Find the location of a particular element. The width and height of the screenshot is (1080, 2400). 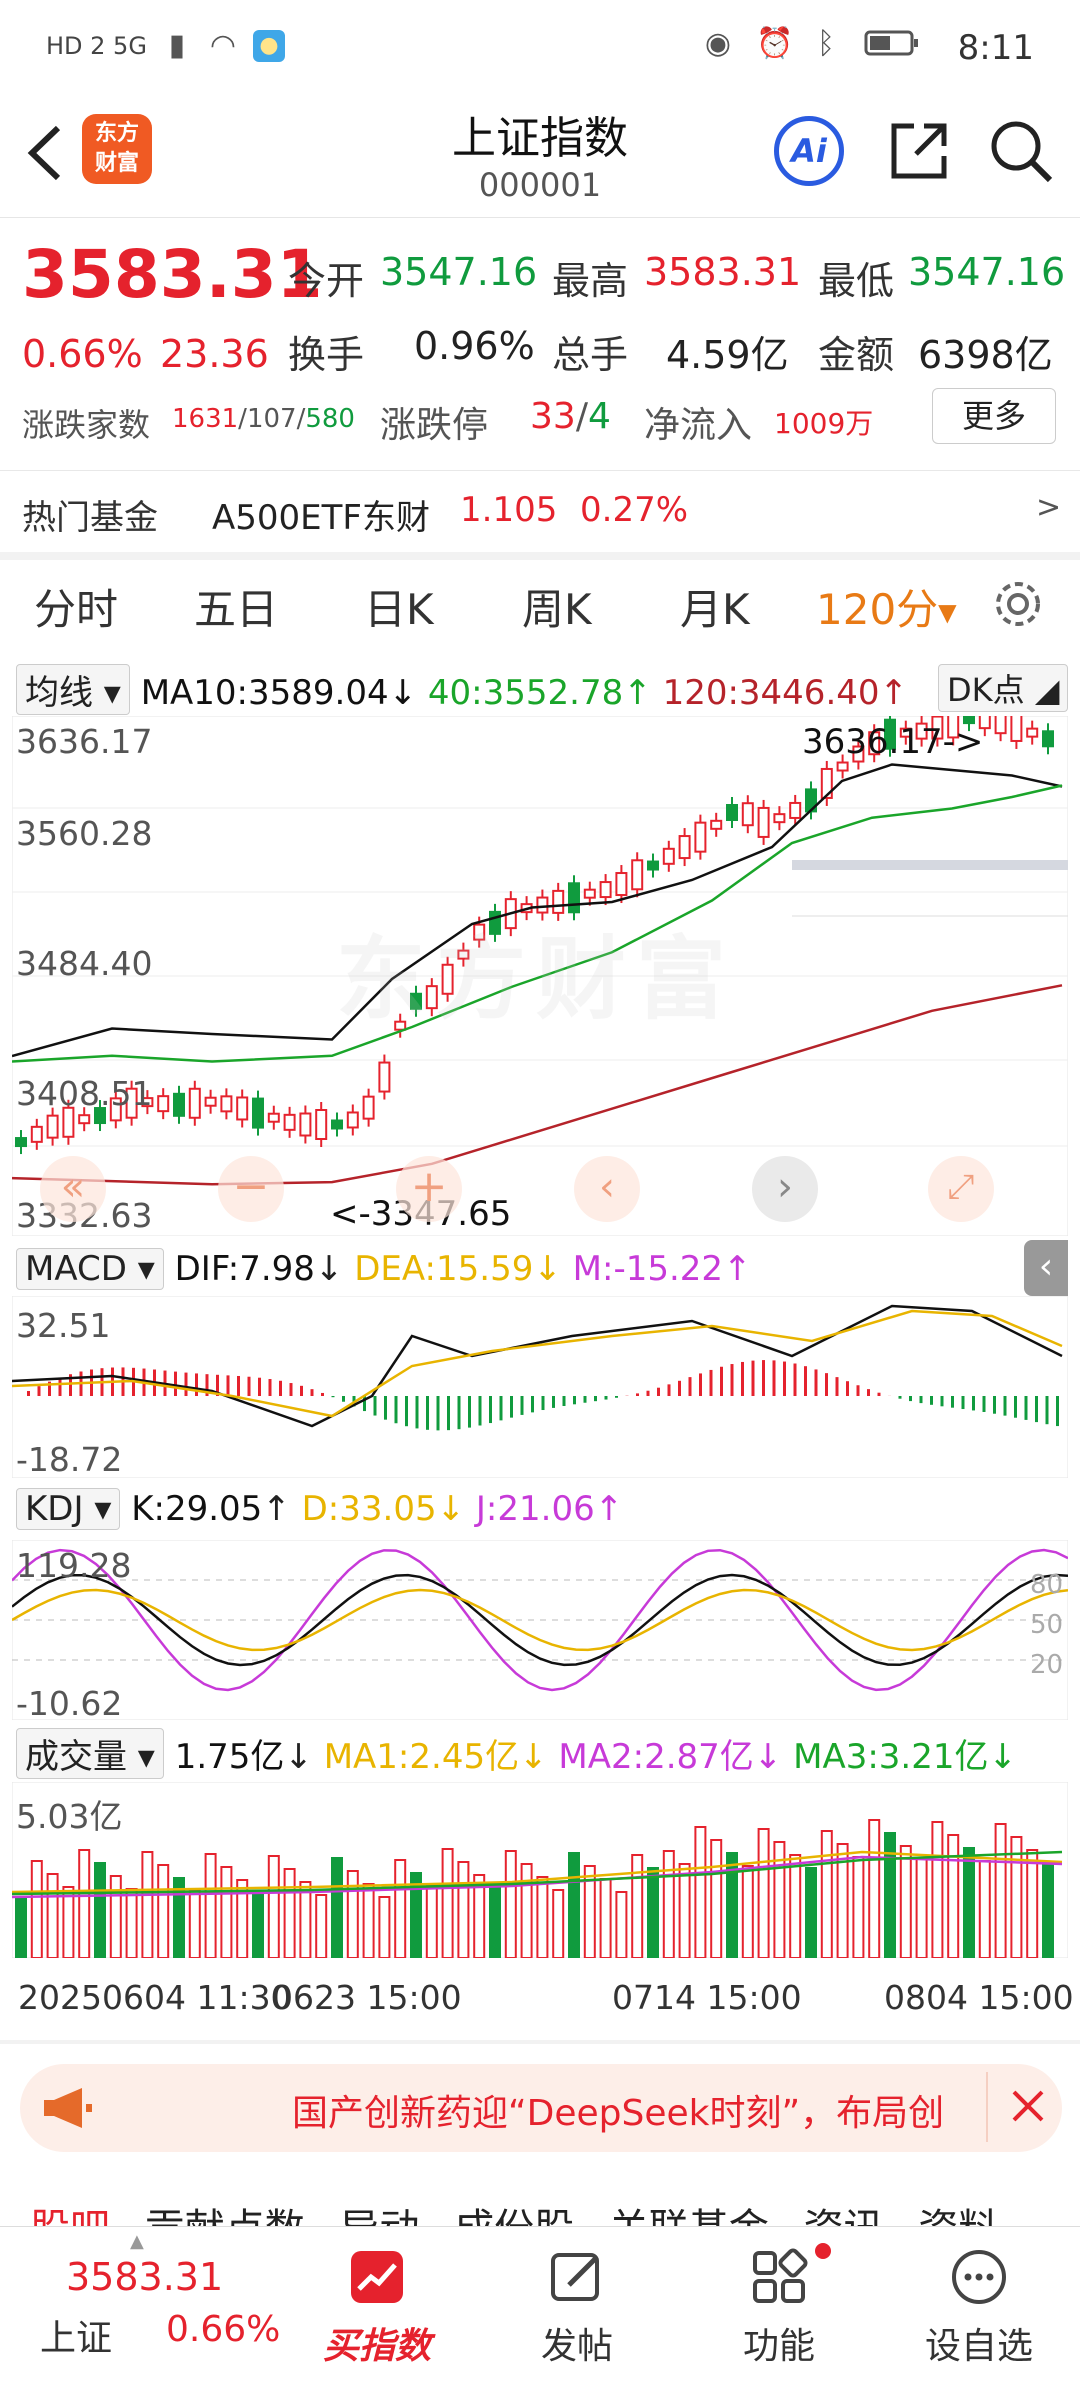

ma10-line is located at coordinates (537, 910).